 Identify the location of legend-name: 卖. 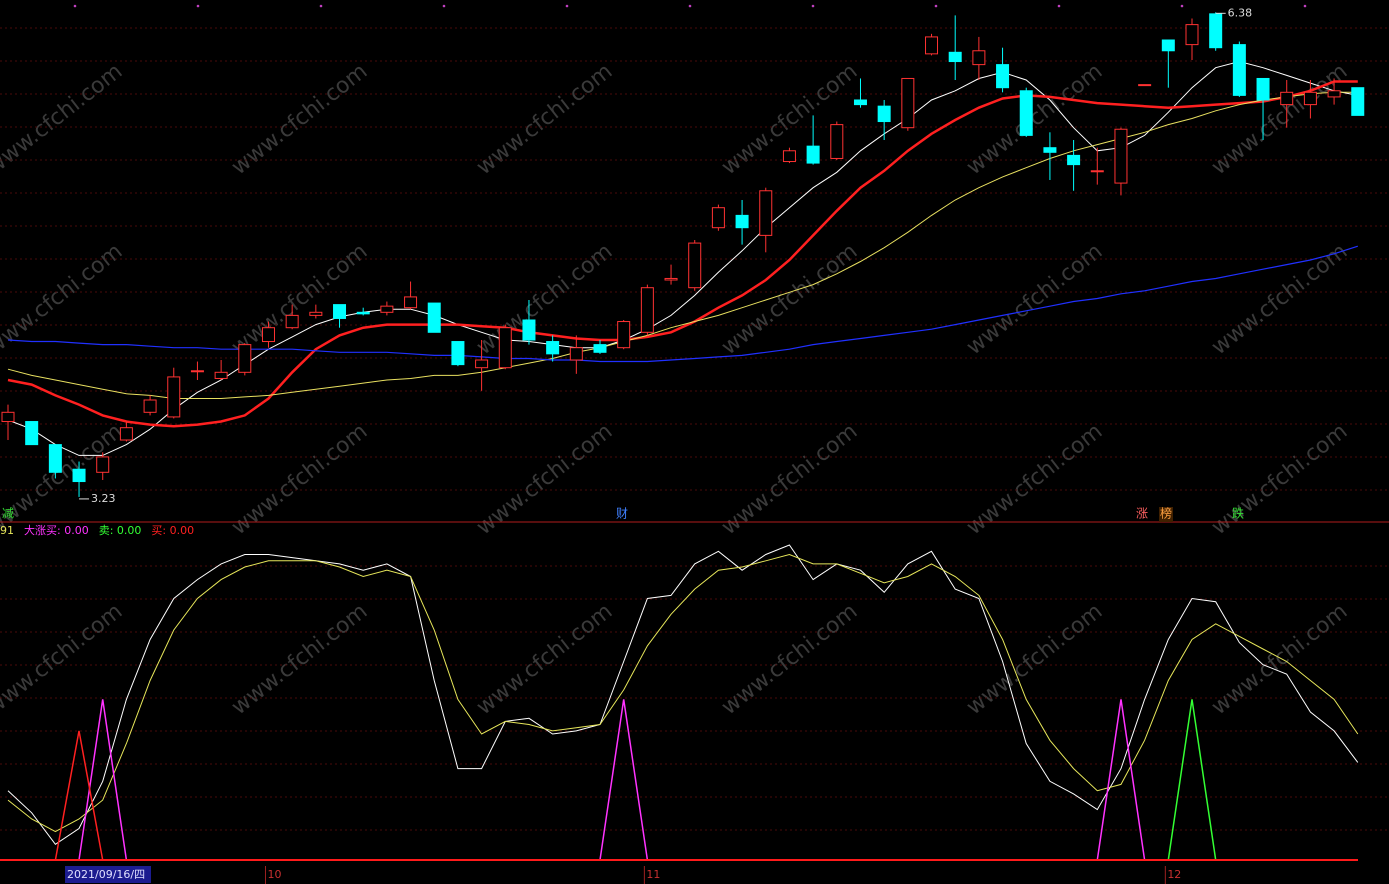
(104, 530).